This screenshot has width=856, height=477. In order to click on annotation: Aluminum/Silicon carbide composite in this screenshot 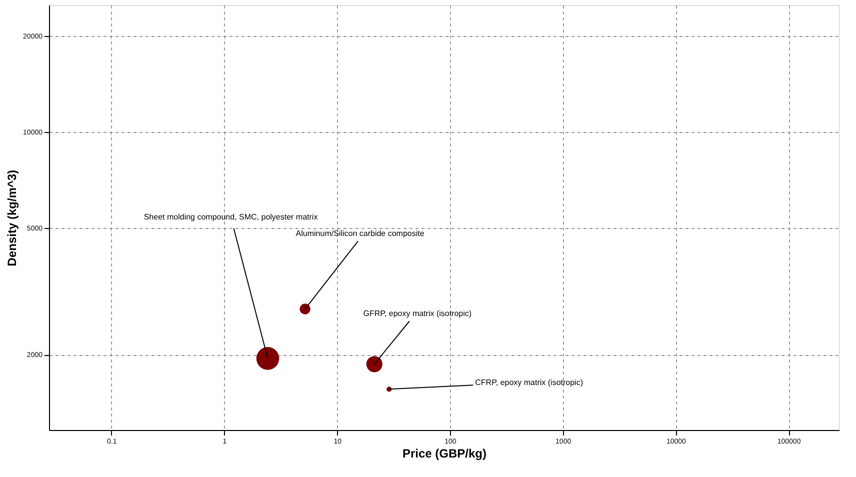, I will do `click(360, 233)`.